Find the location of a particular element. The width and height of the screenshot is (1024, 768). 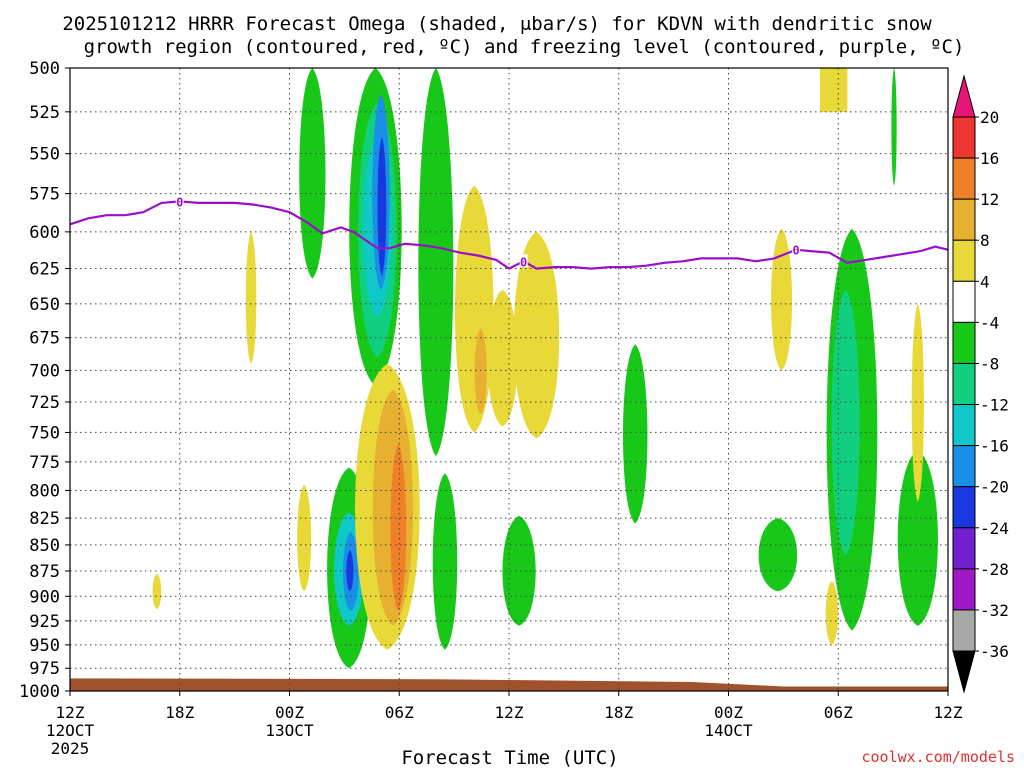

watermark: coolwx.com/models is located at coordinates (938, 757).